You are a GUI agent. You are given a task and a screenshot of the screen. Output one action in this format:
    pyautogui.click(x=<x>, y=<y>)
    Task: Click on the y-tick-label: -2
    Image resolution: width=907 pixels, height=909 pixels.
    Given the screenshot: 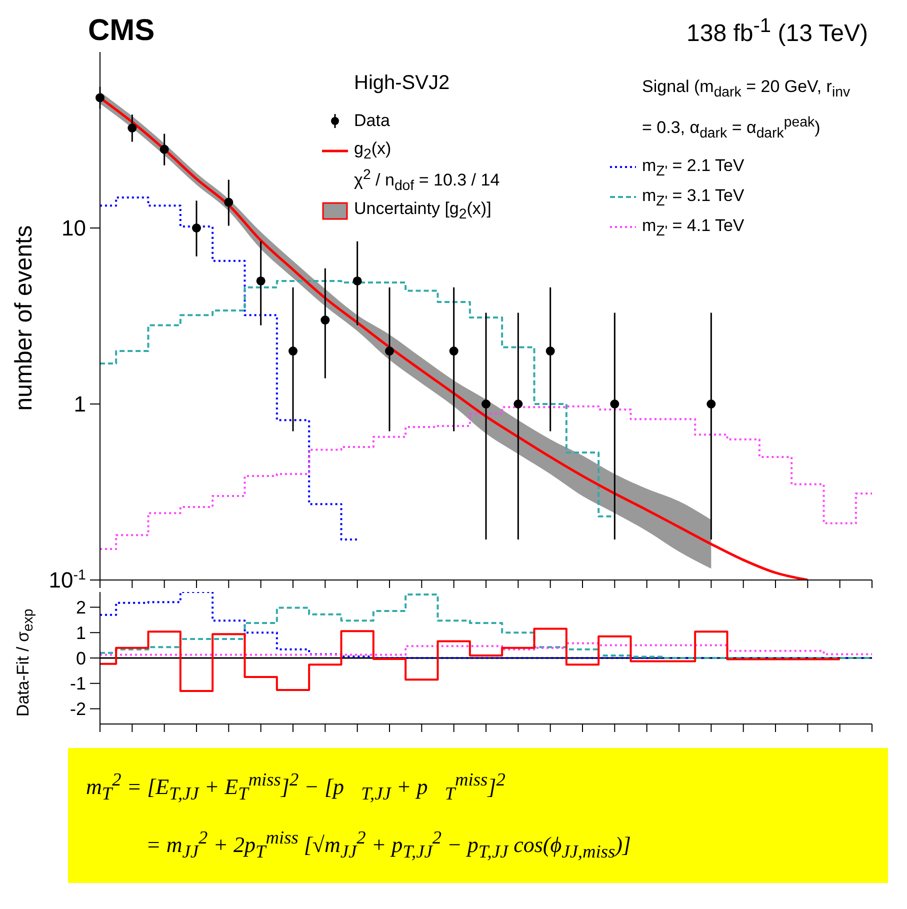 What is the action you would take?
    pyautogui.click(x=78, y=709)
    